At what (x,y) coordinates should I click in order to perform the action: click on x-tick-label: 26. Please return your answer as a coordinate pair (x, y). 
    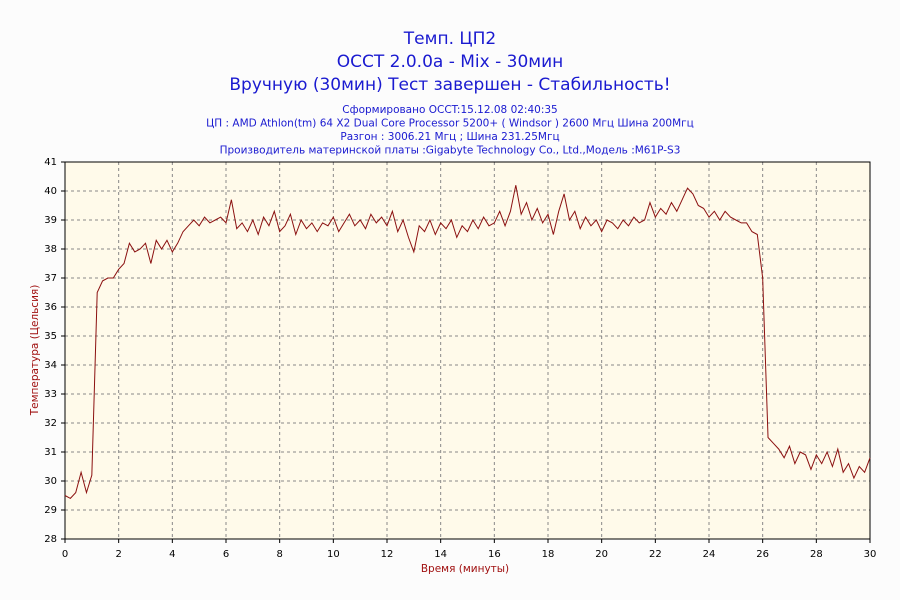
    Looking at the image, I should click on (762, 554).